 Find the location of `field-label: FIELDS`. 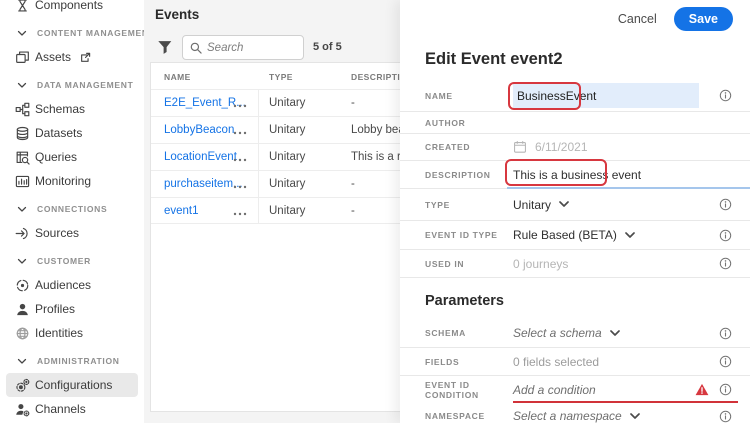

field-label: FIELDS is located at coordinates (442, 361).